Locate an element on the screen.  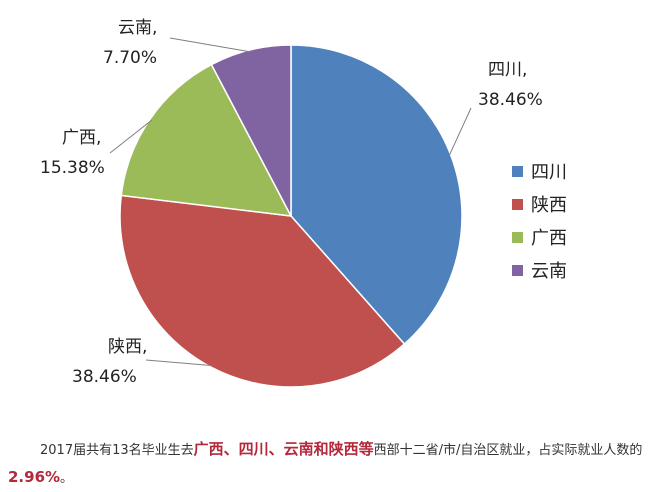
leader-line-yunnan is located at coordinates (210, 45).